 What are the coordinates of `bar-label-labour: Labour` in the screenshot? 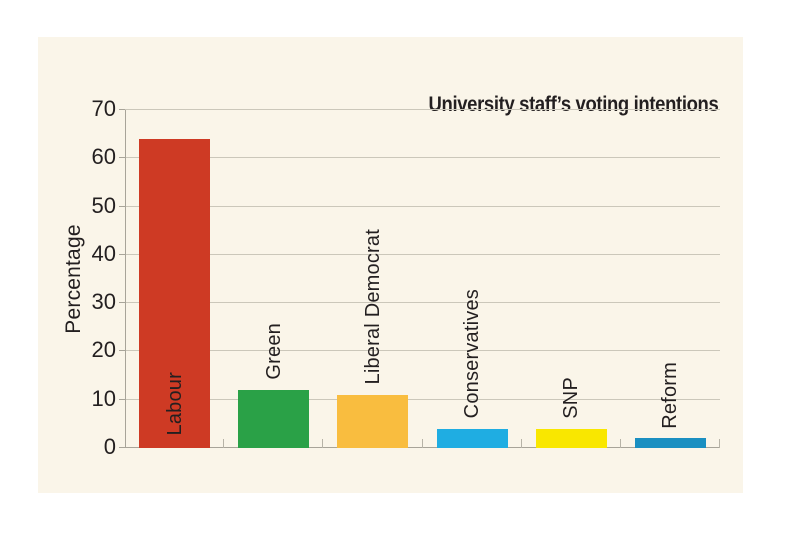 It's located at (174, 403).